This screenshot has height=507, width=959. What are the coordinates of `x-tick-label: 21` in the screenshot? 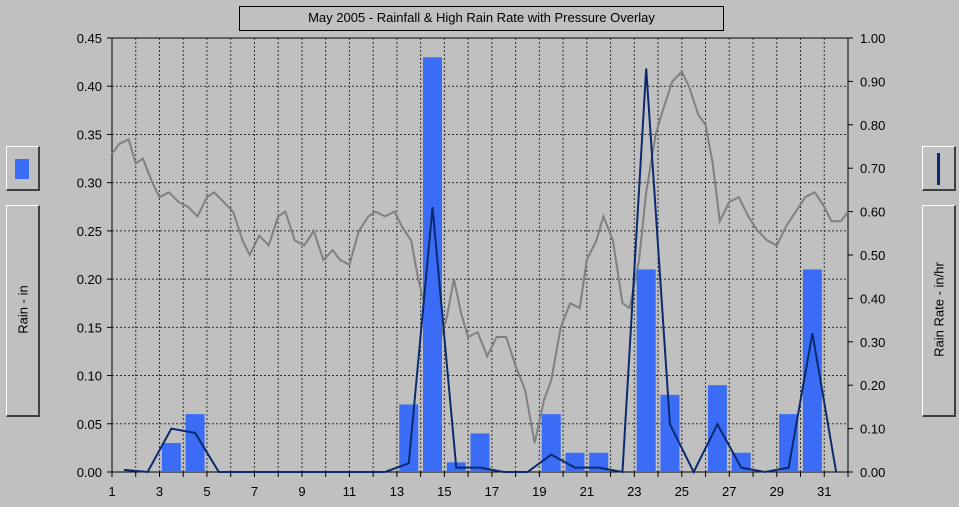 It's located at (587, 491).